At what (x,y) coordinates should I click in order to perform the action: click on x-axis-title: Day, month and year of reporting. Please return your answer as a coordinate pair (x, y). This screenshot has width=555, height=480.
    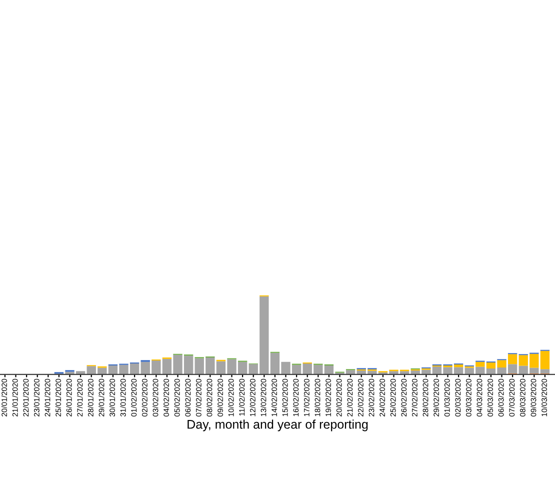
    Looking at the image, I should click on (278, 426).